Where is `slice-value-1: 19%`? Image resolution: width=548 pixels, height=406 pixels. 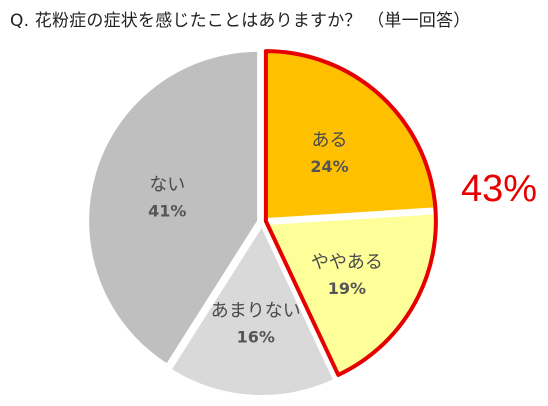 slice-value-1: 19% is located at coordinates (347, 288).